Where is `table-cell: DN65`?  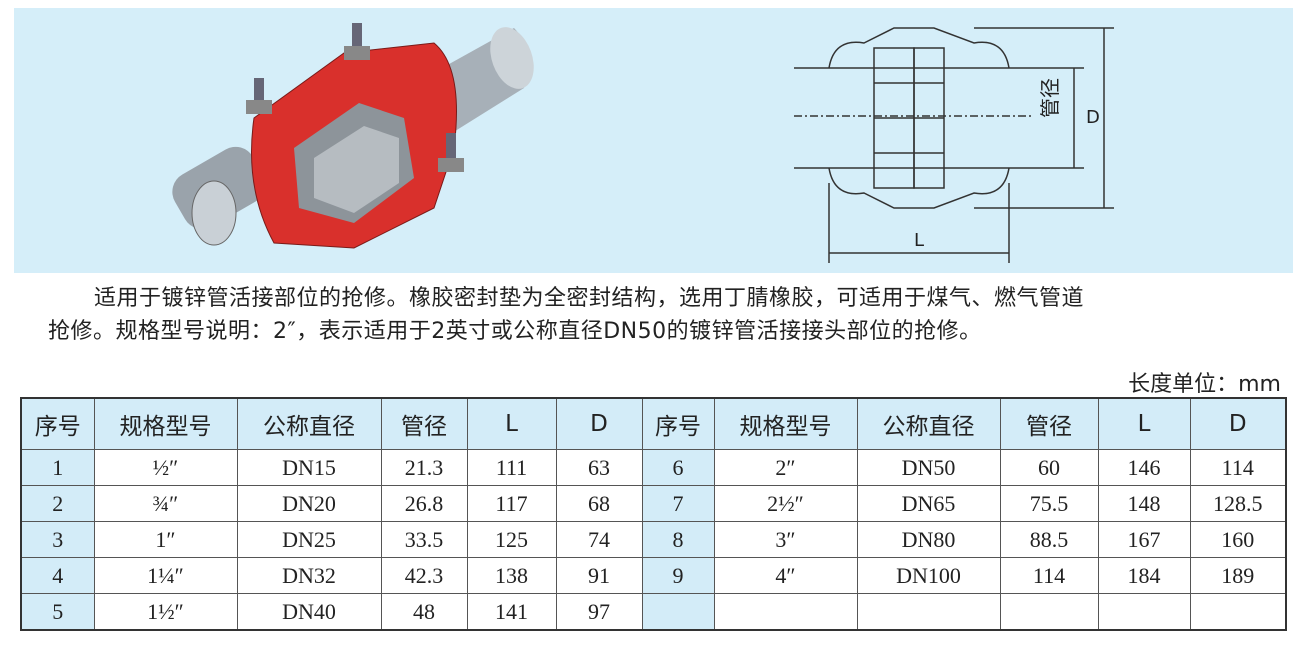 table-cell: DN65 is located at coordinates (928, 503).